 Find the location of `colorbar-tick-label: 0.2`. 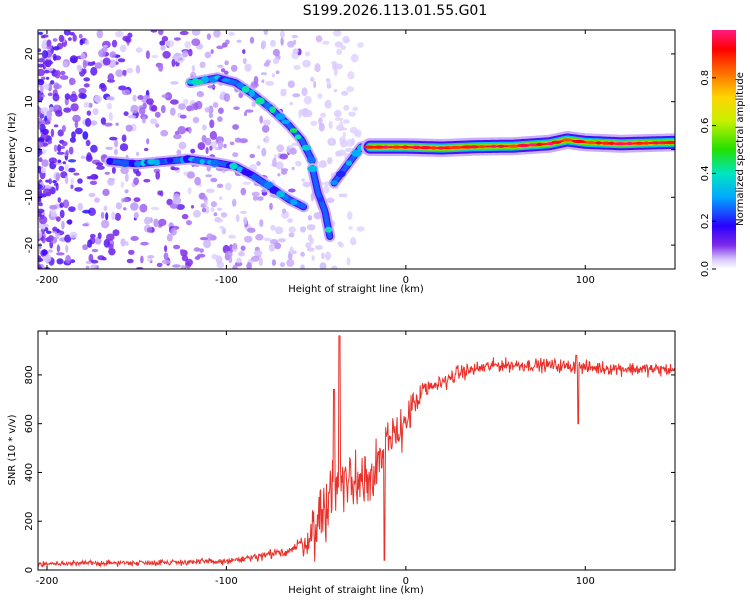

colorbar-tick-label: 0.2 is located at coordinates (705, 221).